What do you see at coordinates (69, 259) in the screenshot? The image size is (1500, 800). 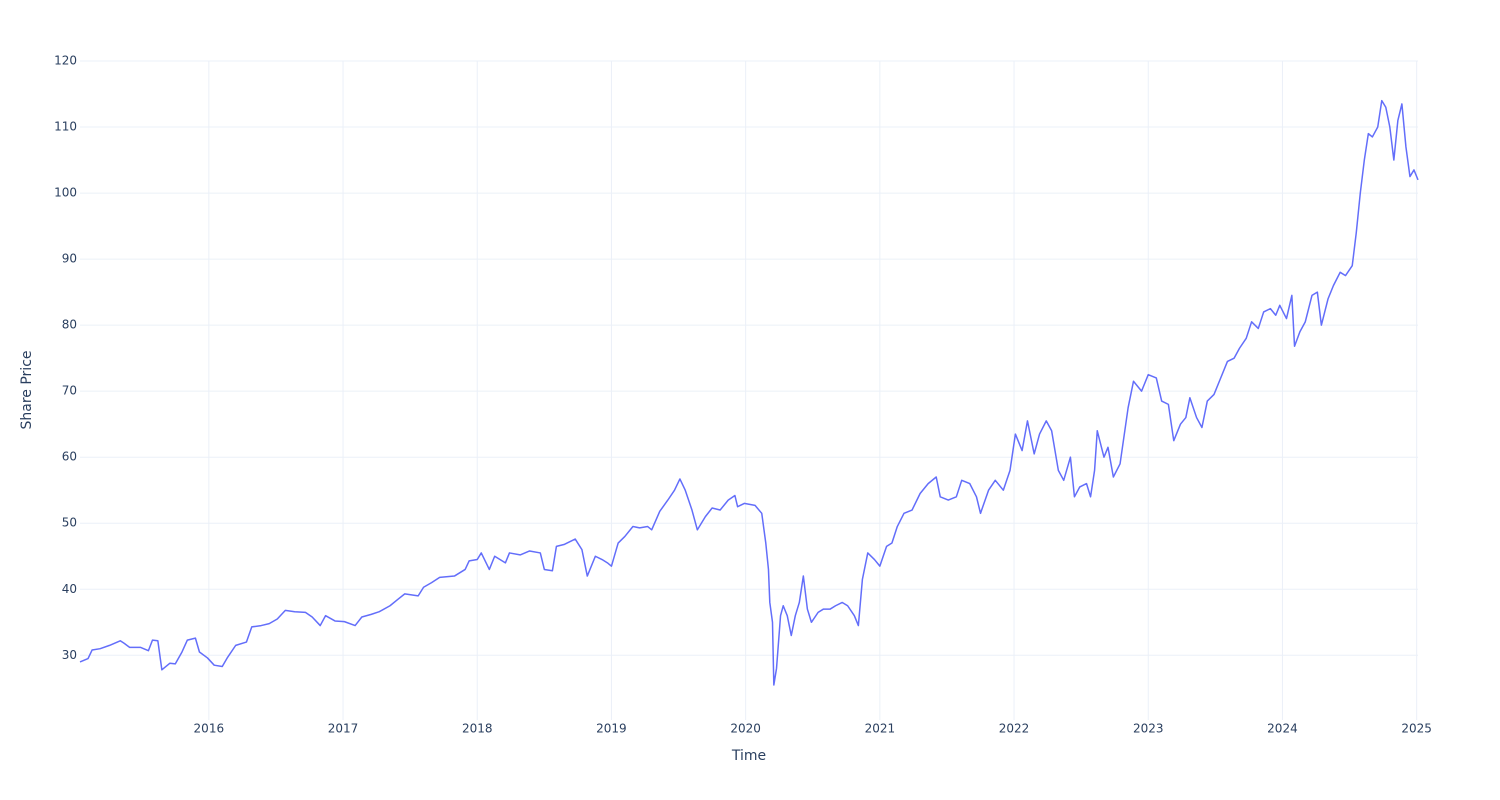 I see `y-tick-label: 90` at bounding box center [69, 259].